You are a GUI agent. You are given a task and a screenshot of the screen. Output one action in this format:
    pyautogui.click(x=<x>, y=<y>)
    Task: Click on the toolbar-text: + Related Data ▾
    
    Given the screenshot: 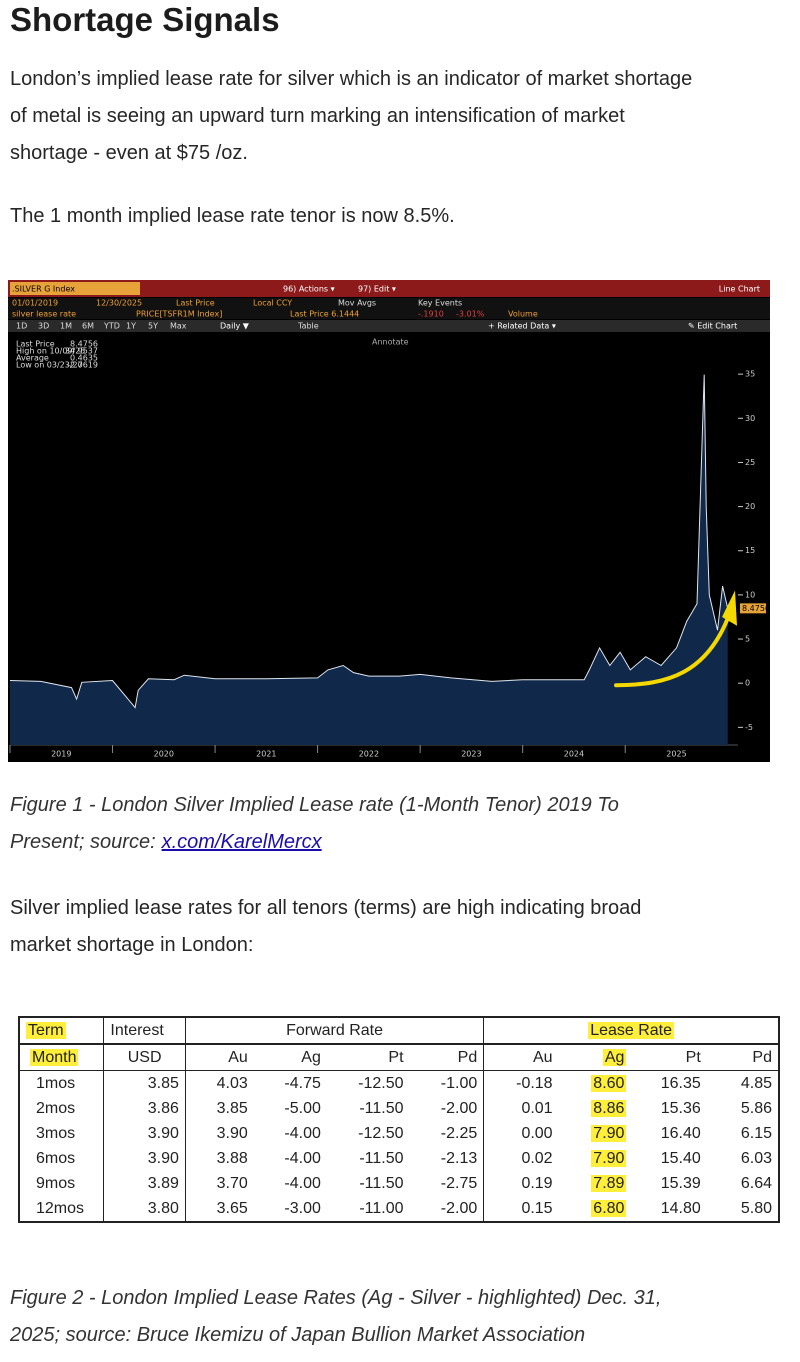 What is the action you would take?
    pyautogui.click(x=522, y=326)
    